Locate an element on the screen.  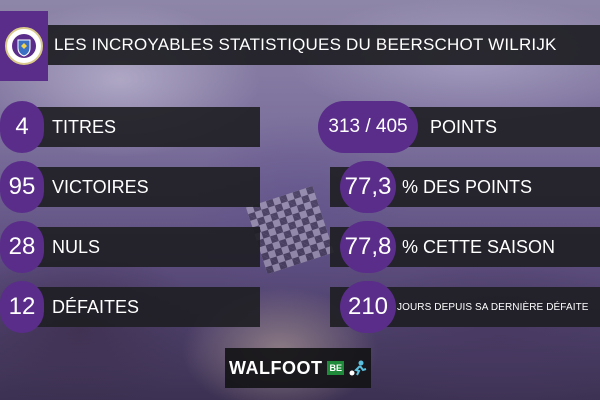
walfoot-logo: WALFOOT BE is located at coordinates (298, 368).